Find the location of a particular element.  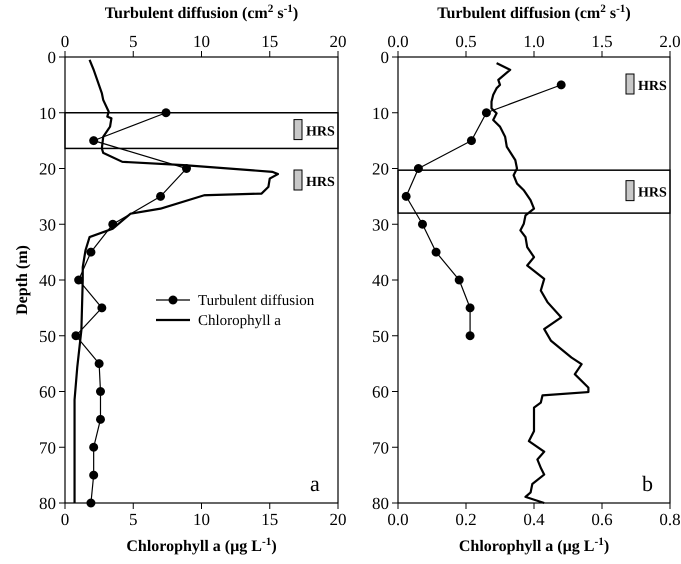

x2-tick-label: 2.0 is located at coordinates (670, 41).